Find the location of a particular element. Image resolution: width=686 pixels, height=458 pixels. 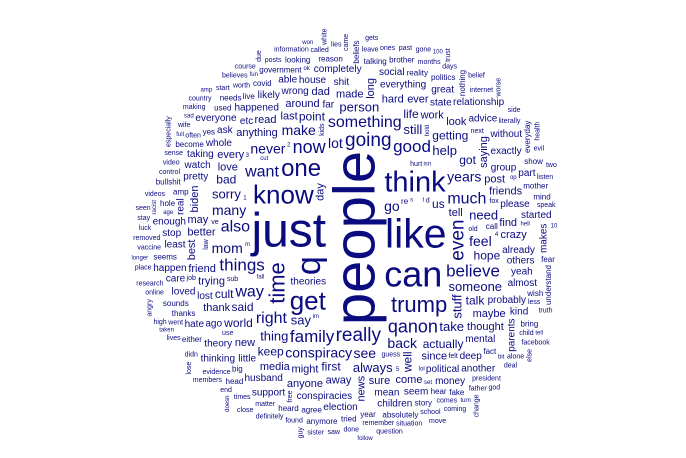

word-change: change is located at coordinates (477, 405).